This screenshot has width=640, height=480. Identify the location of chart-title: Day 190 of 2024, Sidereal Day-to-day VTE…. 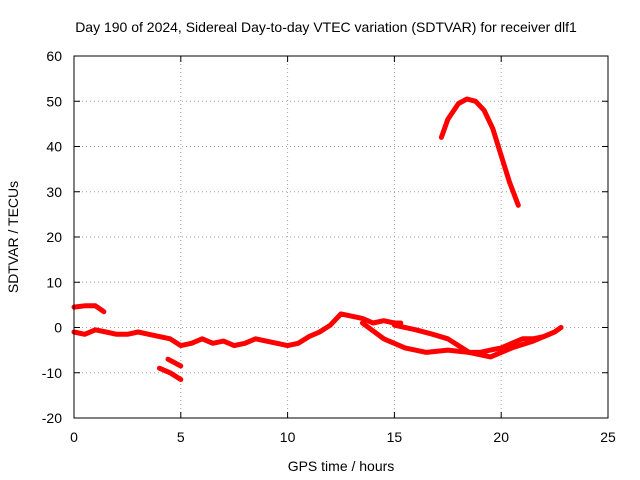
(326, 27).